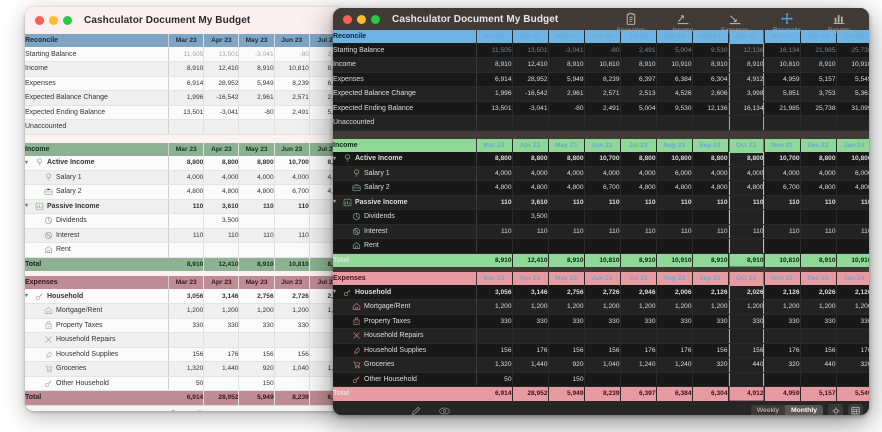 The image size is (882, 432). Describe the element at coordinates (710, 108) in the screenshot. I see `data-cell: 12,136` at that location.